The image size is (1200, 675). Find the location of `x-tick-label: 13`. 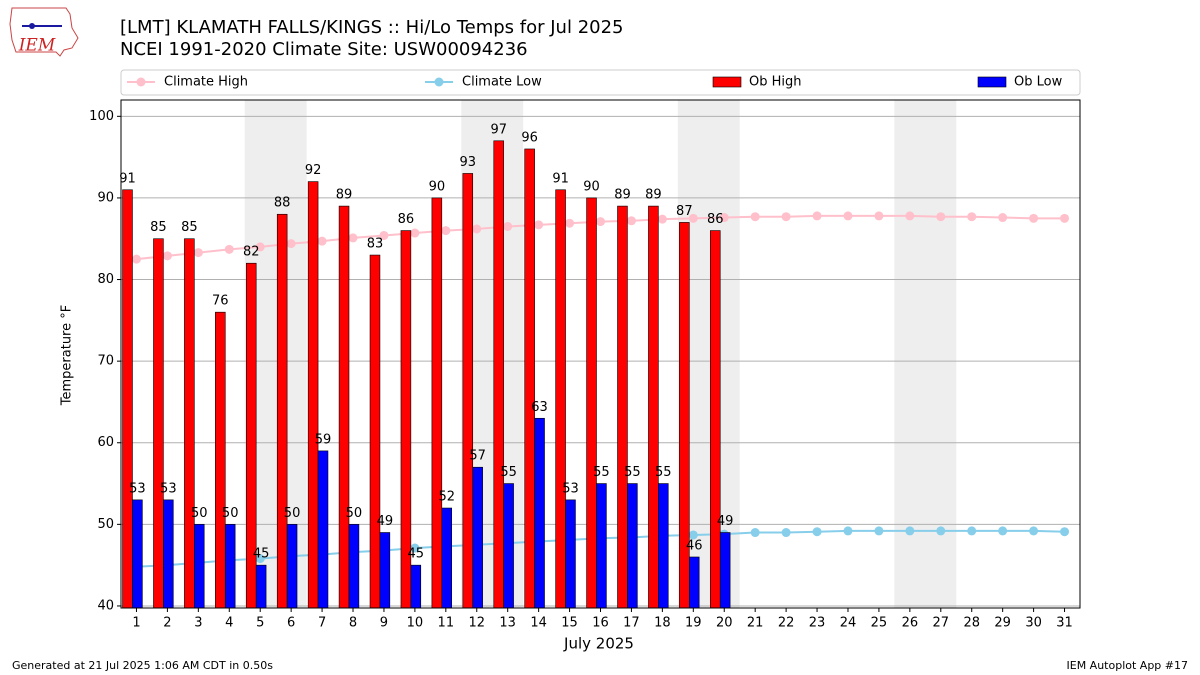

x-tick-label: 13 is located at coordinates (507, 623).